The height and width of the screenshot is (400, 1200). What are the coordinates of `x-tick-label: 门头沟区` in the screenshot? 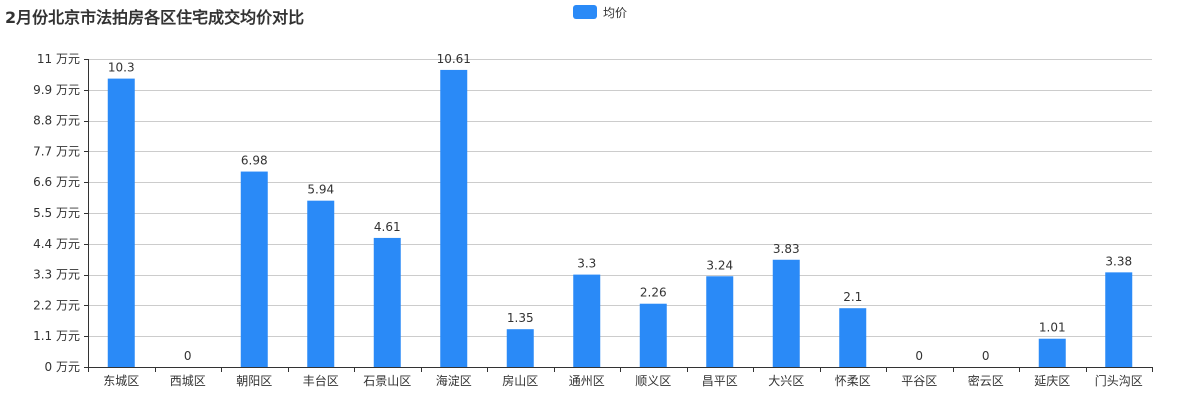 It's located at (1119, 380).